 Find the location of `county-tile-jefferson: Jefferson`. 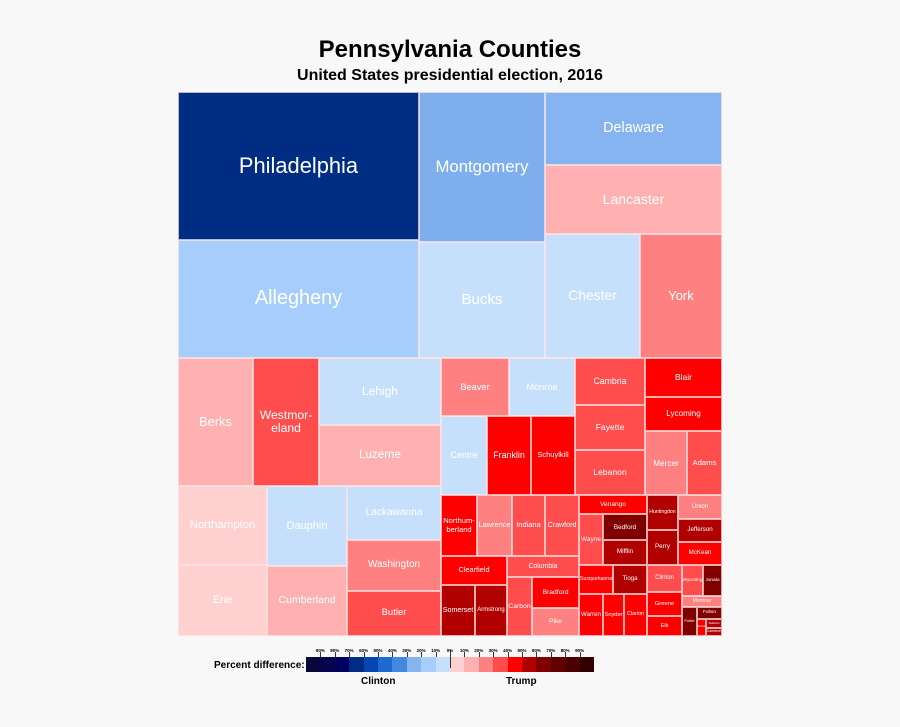

county-tile-jefferson: Jefferson is located at coordinates (700, 530).